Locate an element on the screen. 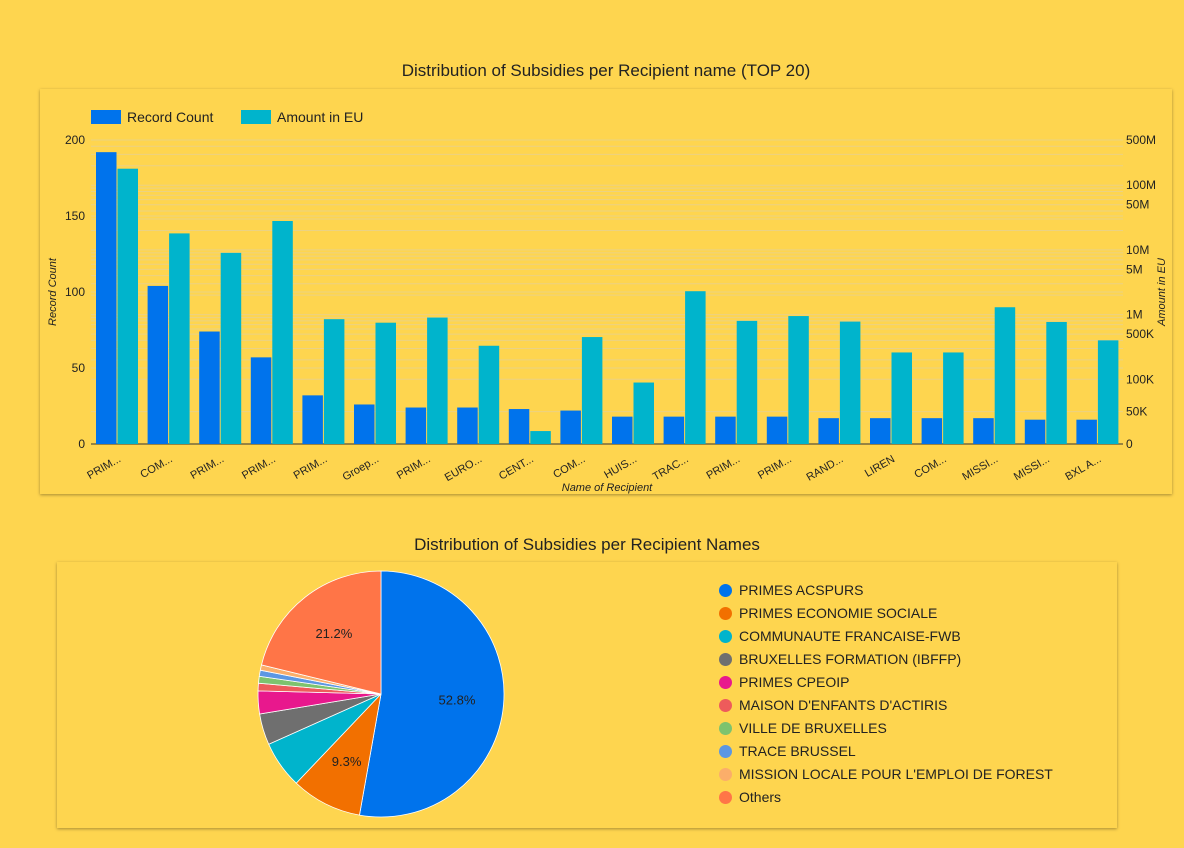  pie-legend-item: COMMUNAUTE FRANCAISE-FWB is located at coordinates (840, 636).